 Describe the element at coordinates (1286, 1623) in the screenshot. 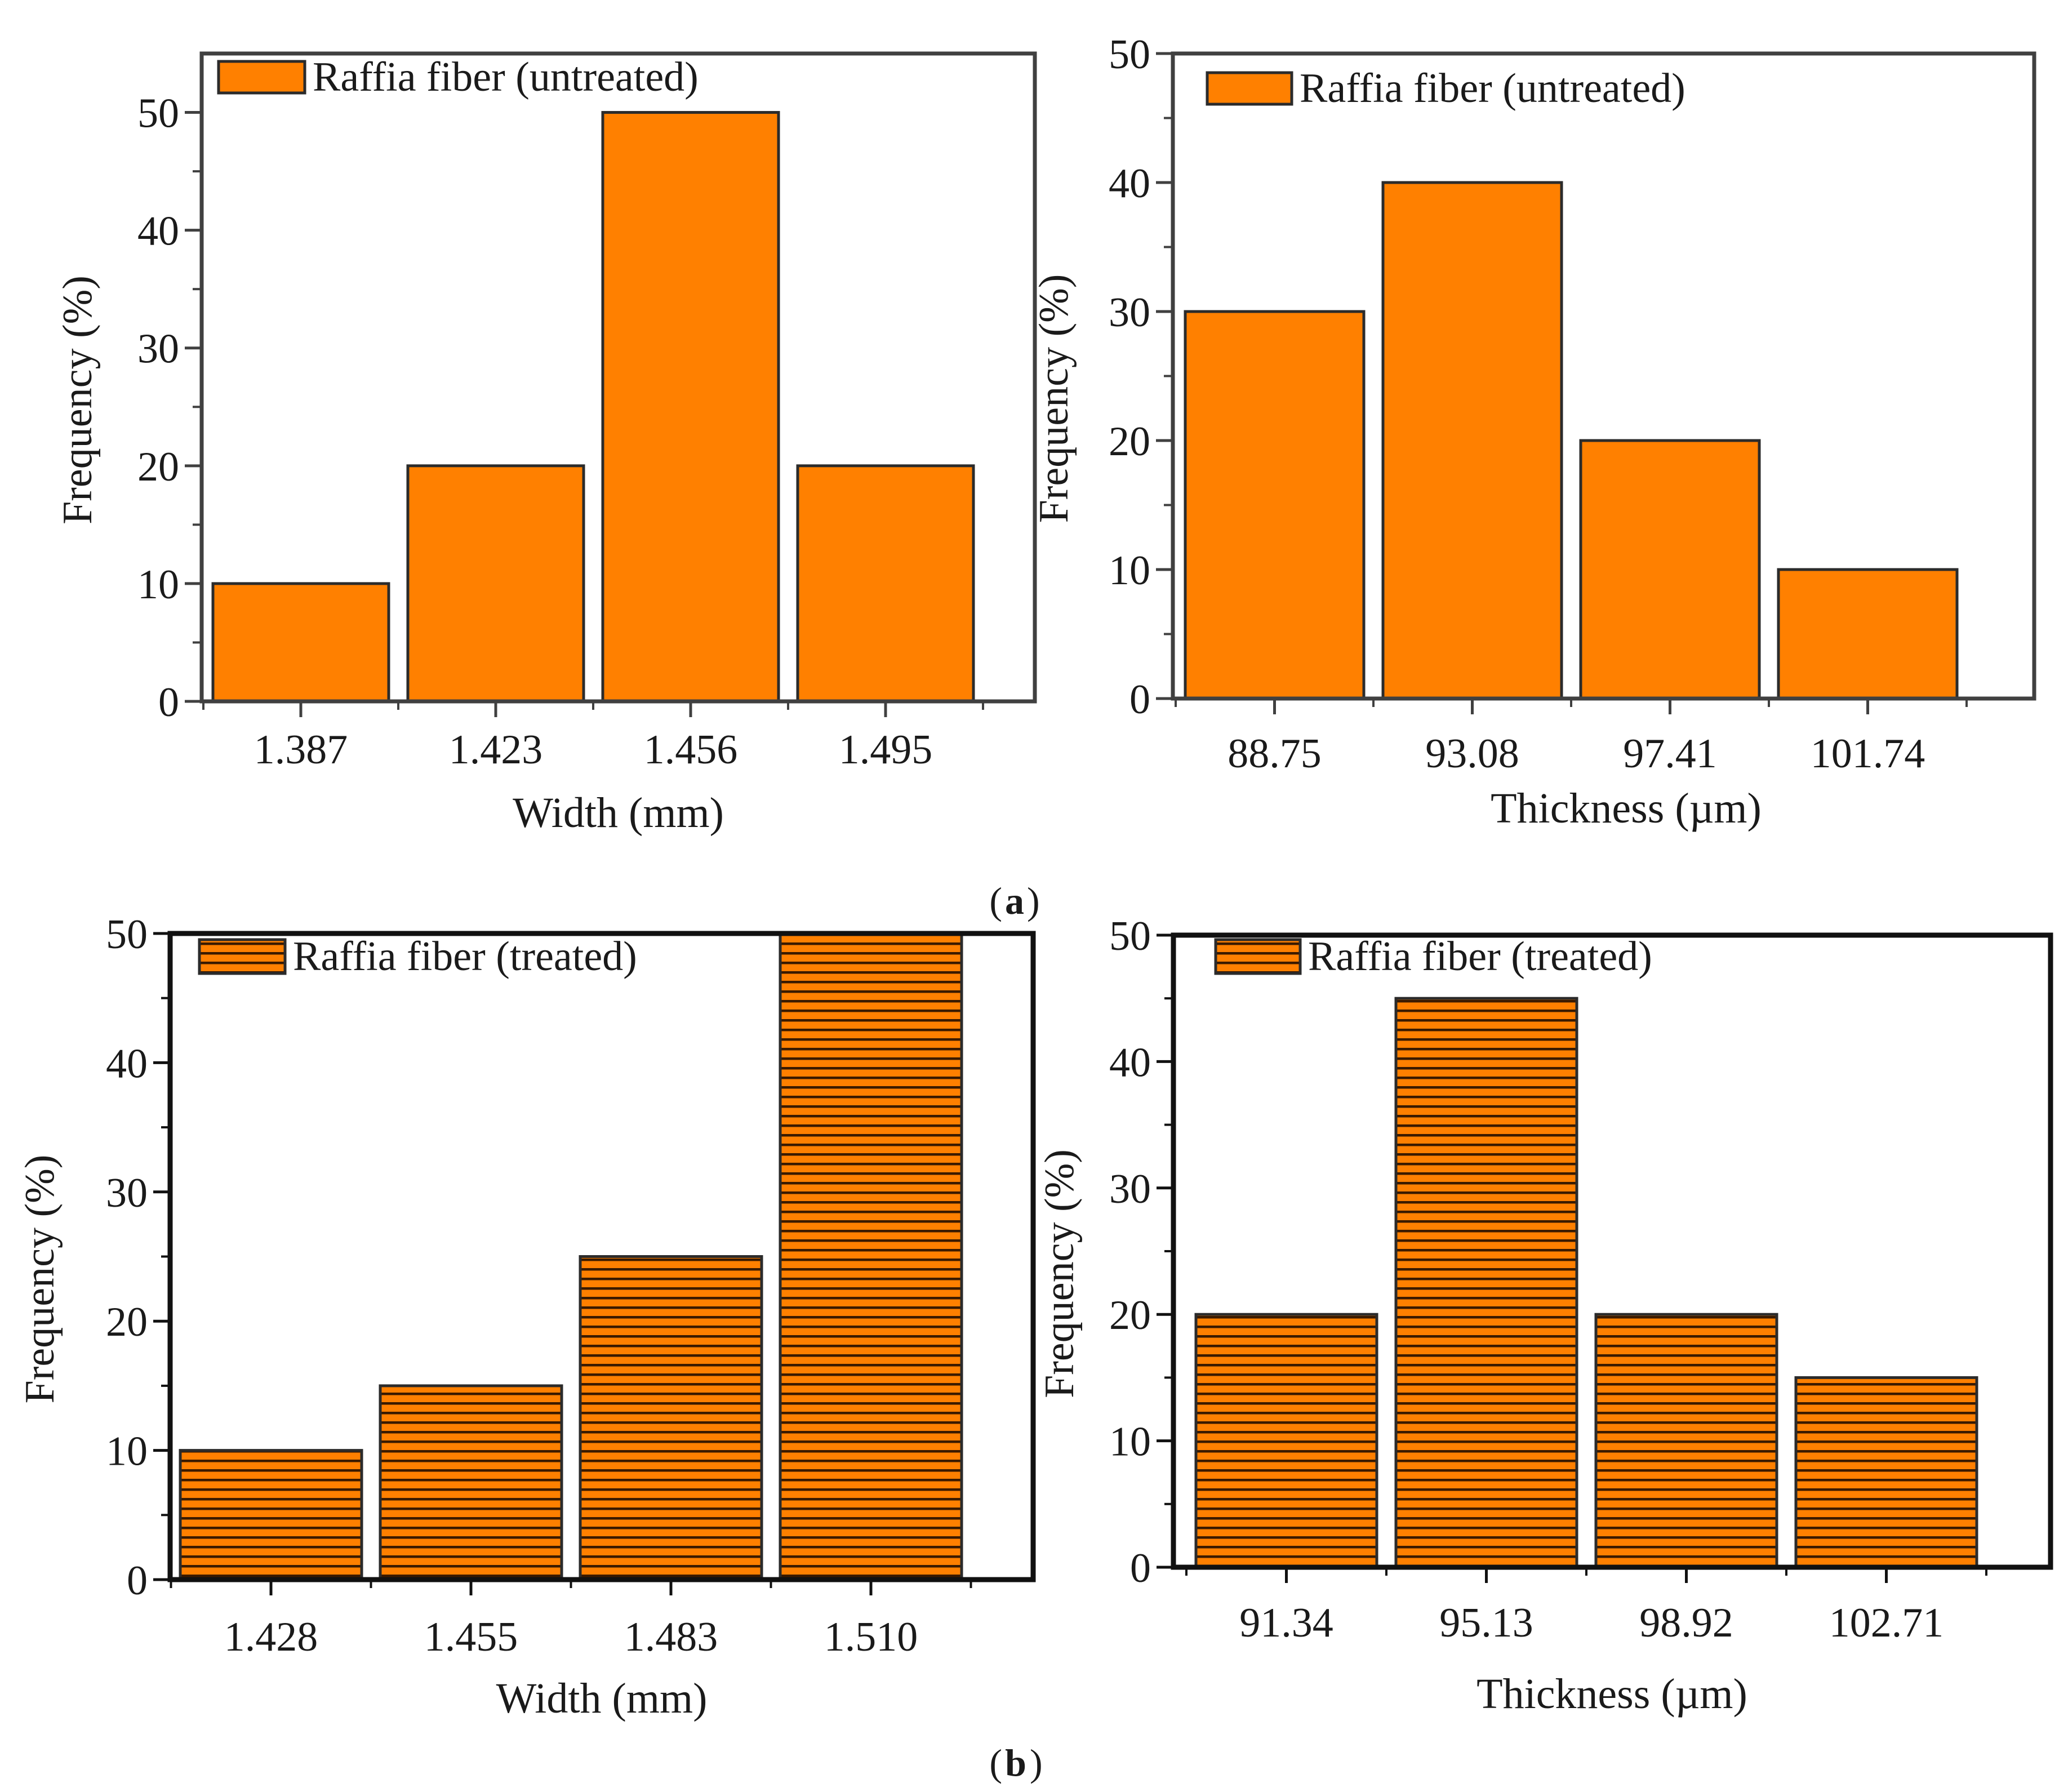

I see `x-tick-label: 91.34` at that location.